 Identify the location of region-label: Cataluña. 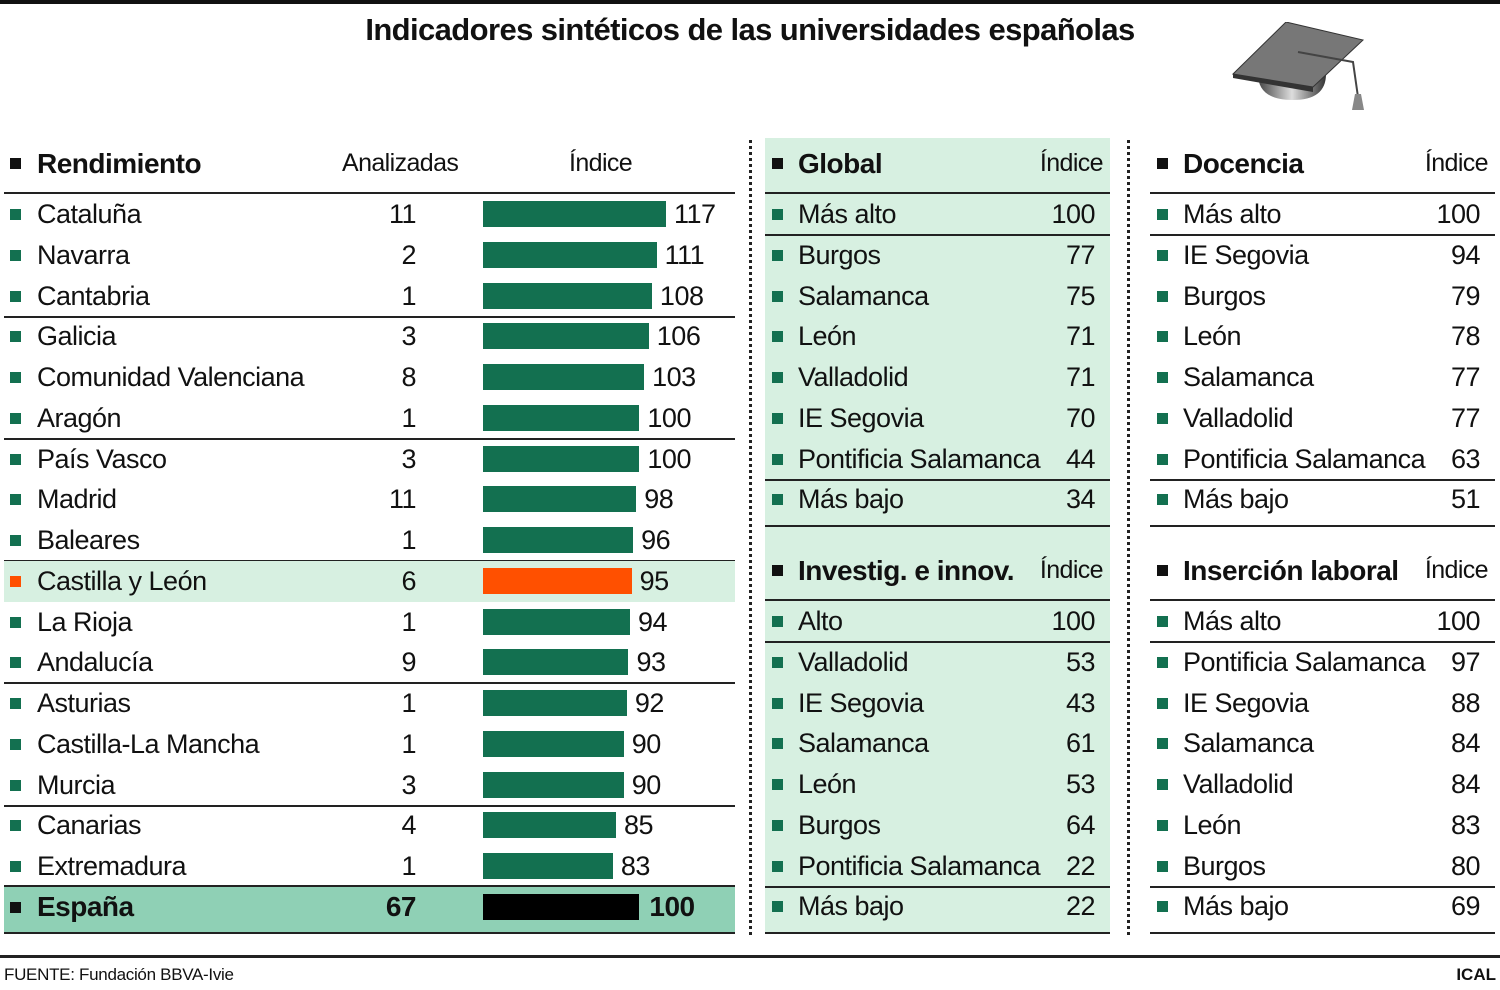
(89, 214).